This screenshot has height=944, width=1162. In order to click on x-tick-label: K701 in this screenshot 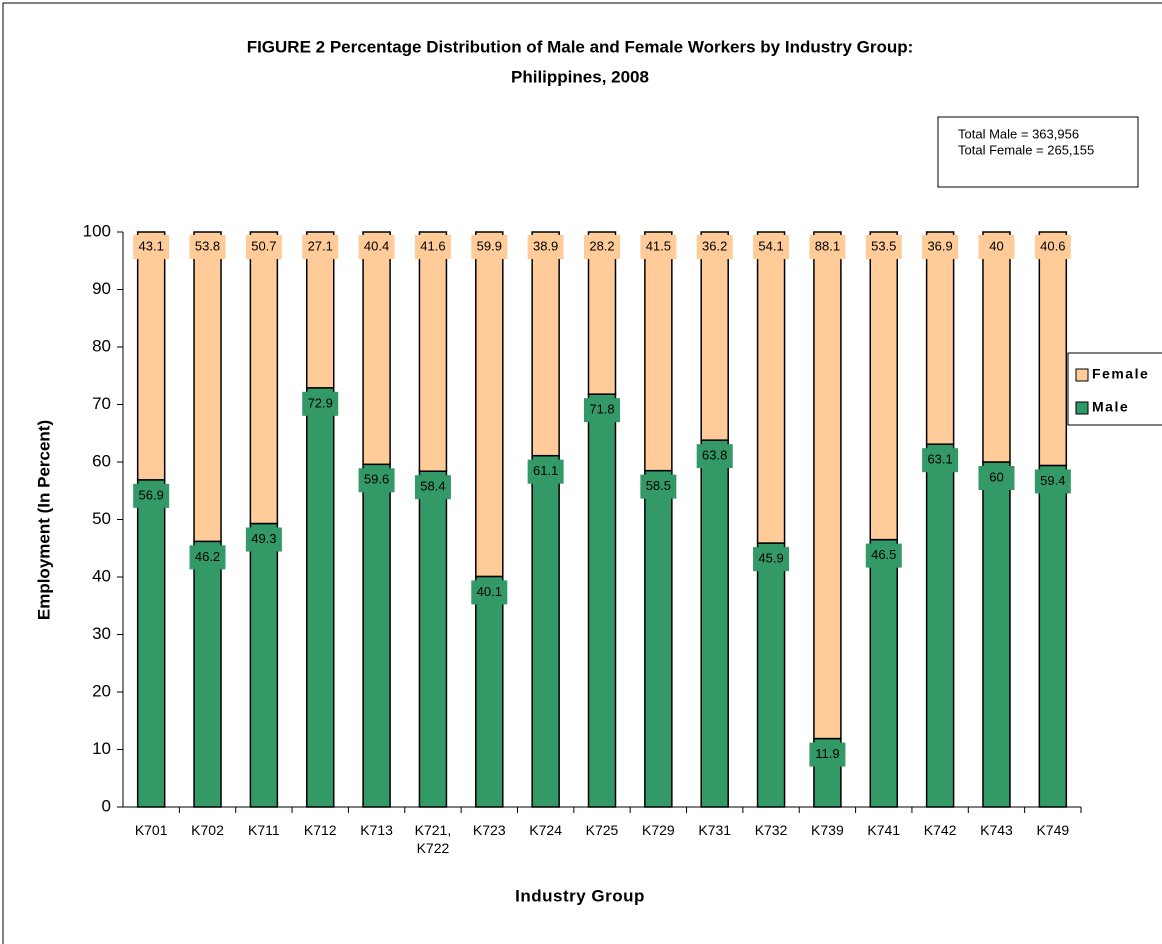, I will do `click(151, 830)`.